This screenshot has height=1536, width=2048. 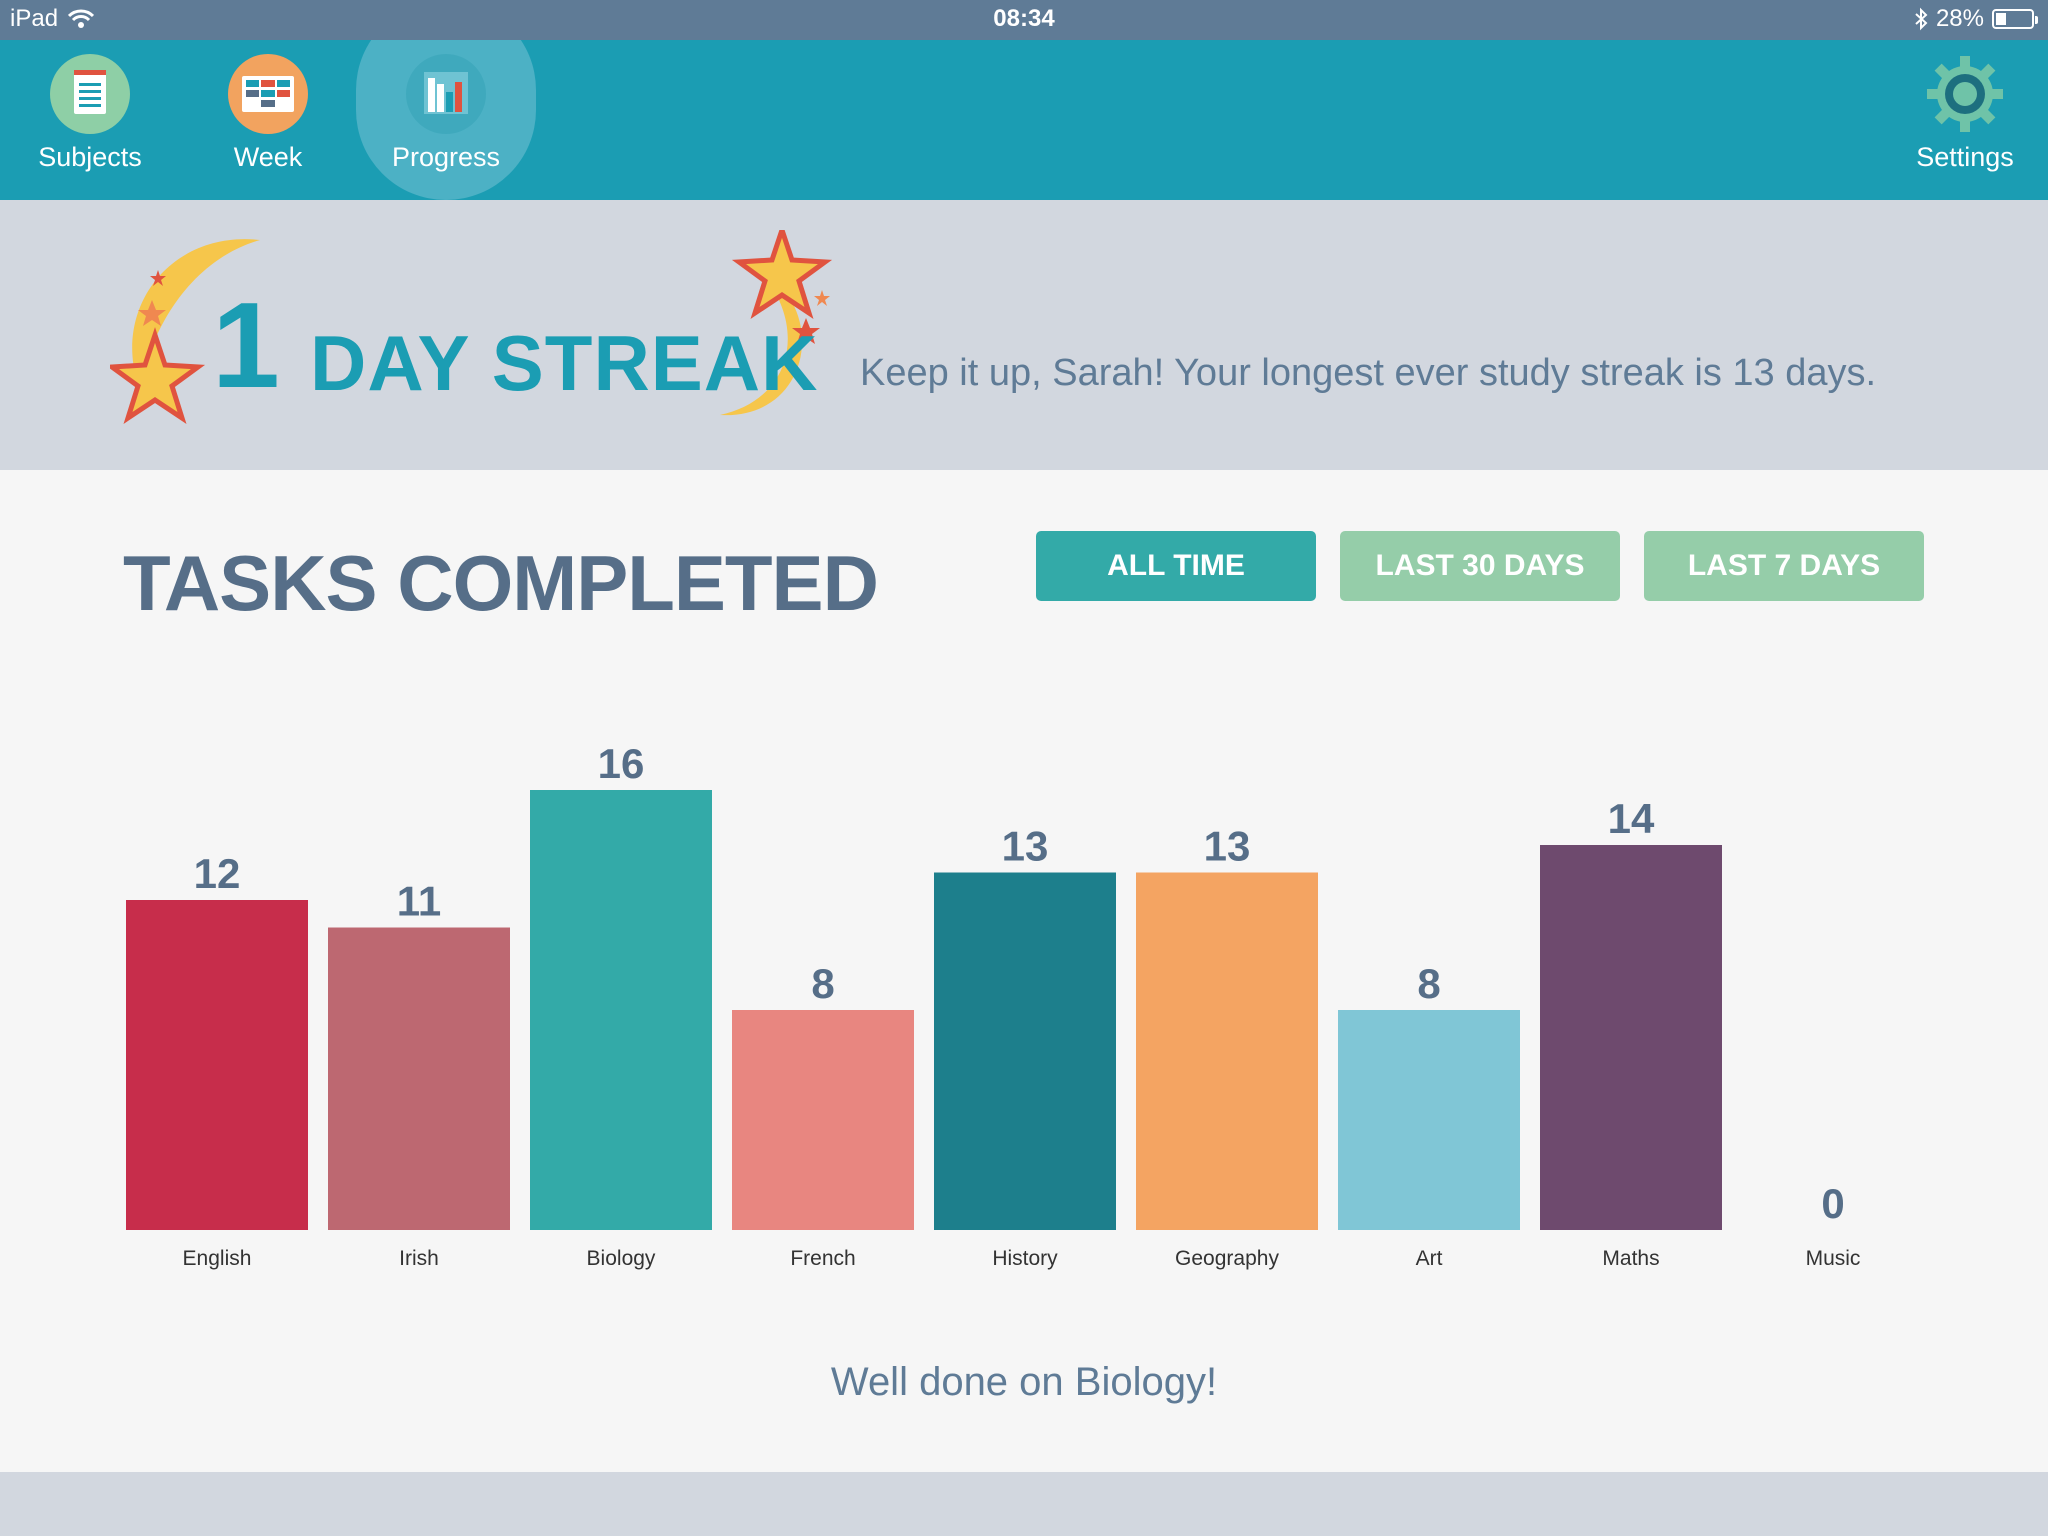 I want to click on nav-item-settings: Settings, so click(x=1965, y=120).